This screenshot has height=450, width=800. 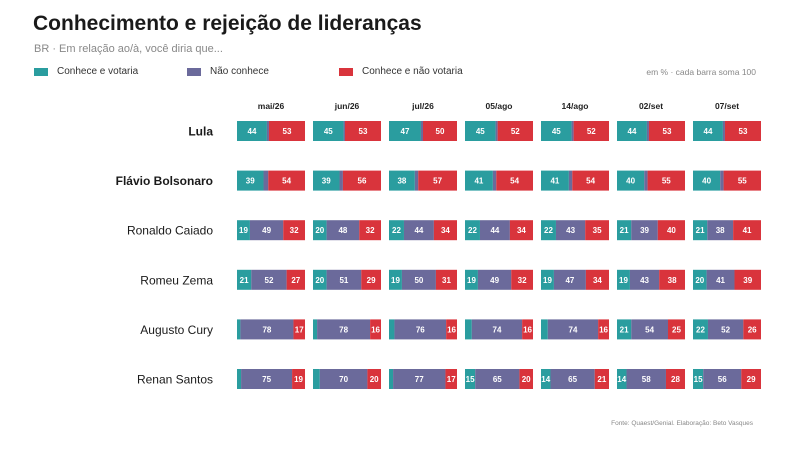 I want to click on bar-value-label: 45, so click(x=328, y=131).